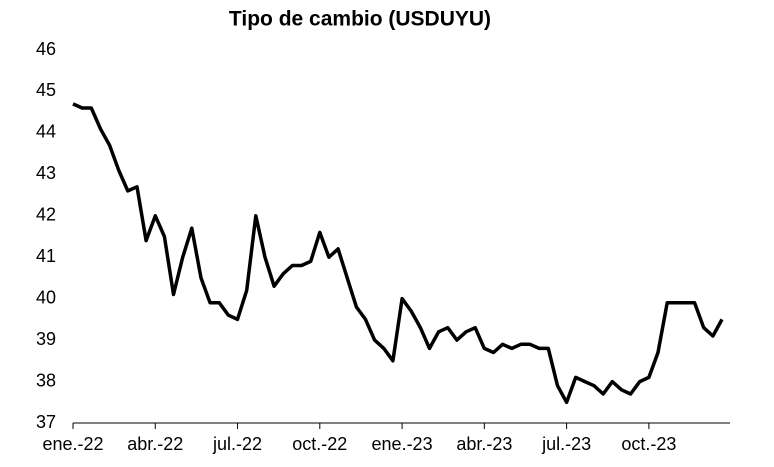 This screenshot has height=467, width=774. What do you see at coordinates (319, 444) in the screenshot?
I see `x-tick-label: oct.-22` at bounding box center [319, 444].